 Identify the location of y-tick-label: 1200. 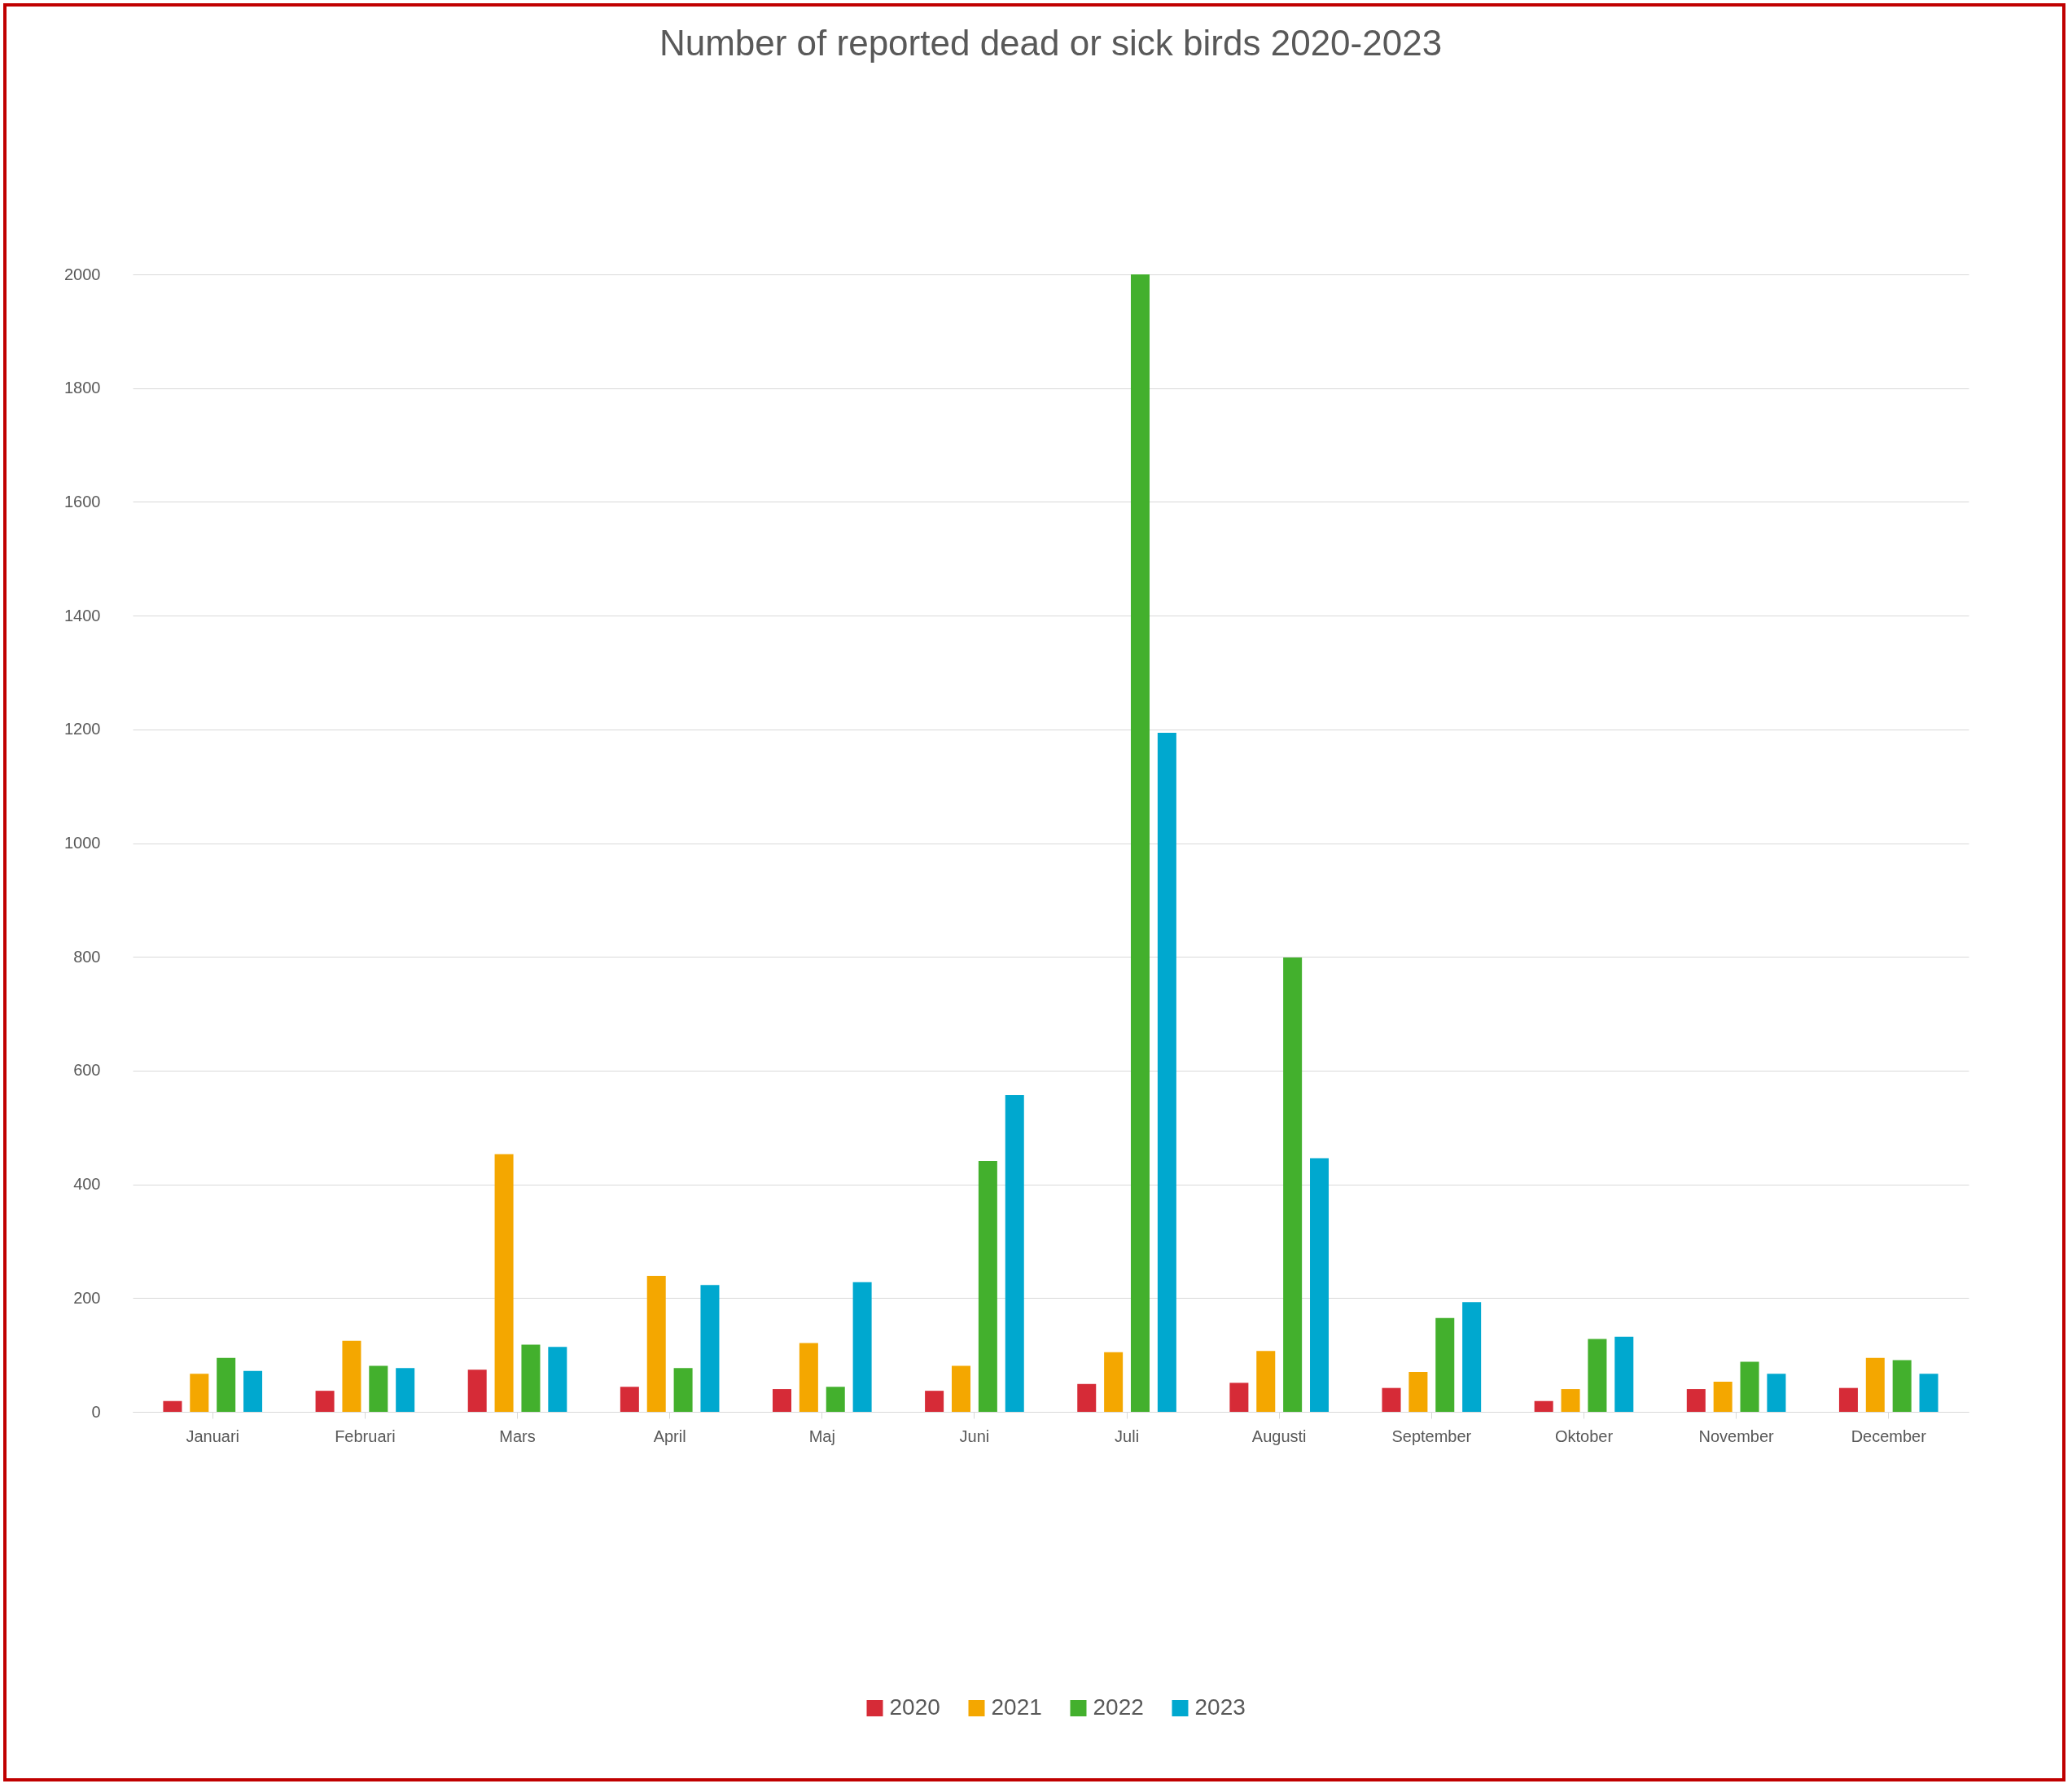
(83, 729).